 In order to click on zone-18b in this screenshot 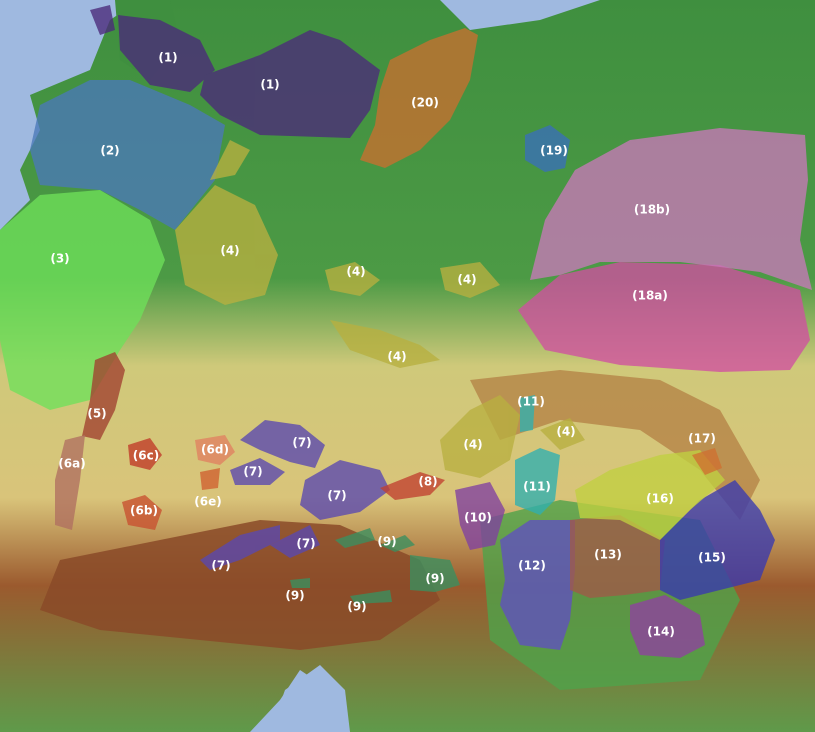, I will do `click(671, 209)`.